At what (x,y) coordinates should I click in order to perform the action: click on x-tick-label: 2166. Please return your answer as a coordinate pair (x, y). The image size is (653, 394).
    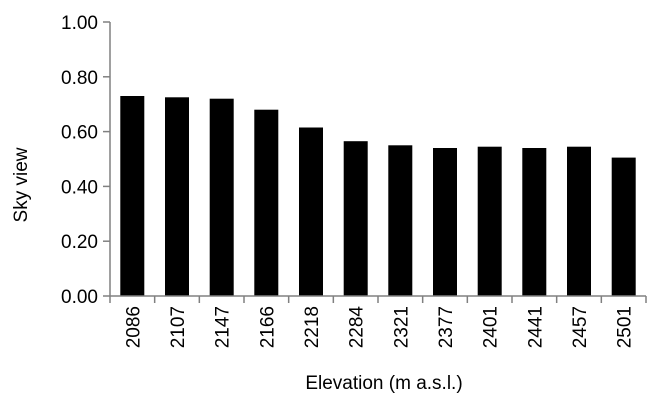
    Looking at the image, I should click on (267, 327).